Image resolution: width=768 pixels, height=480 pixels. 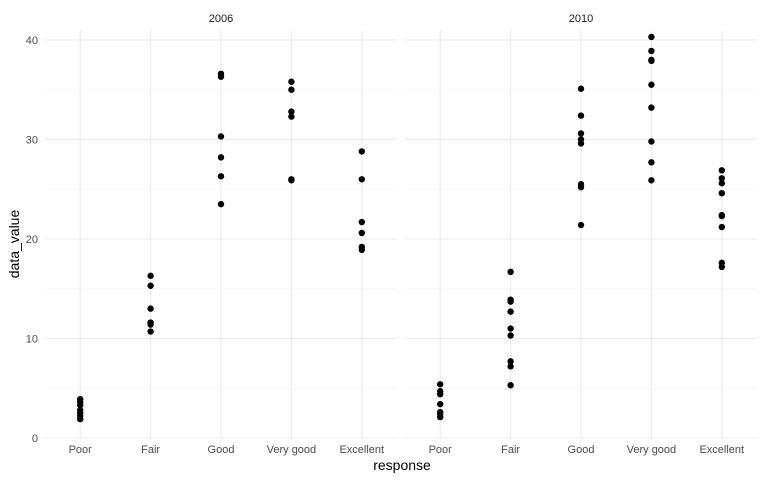 What do you see at coordinates (32, 140) in the screenshot?
I see `y-tick-label: 30` at bounding box center [32, 140].